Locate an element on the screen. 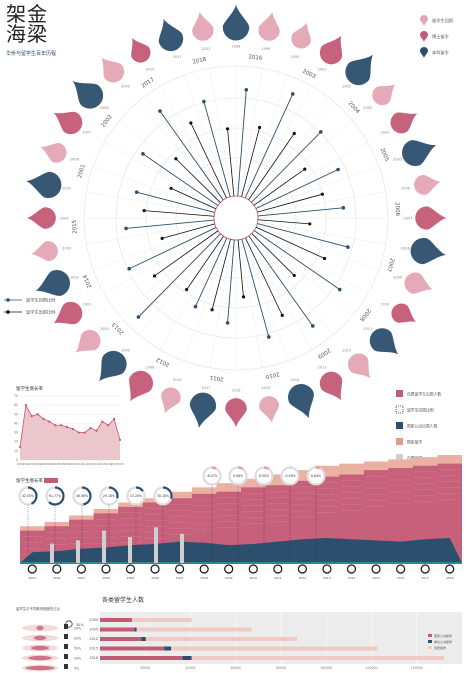 The height and width of the screenshot is (673, 473). bar-category: 2015 is located at coordinates (93, 649).